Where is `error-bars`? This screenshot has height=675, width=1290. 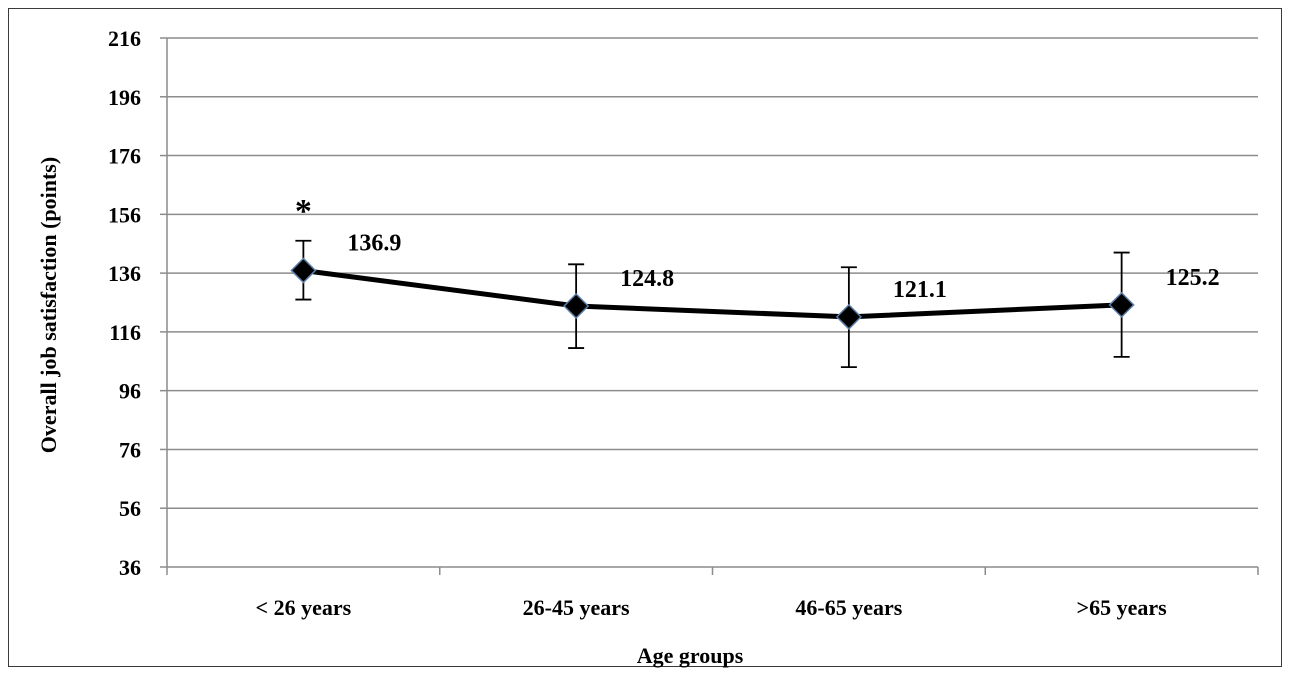
error-bars is located at coordinates (712, 304).